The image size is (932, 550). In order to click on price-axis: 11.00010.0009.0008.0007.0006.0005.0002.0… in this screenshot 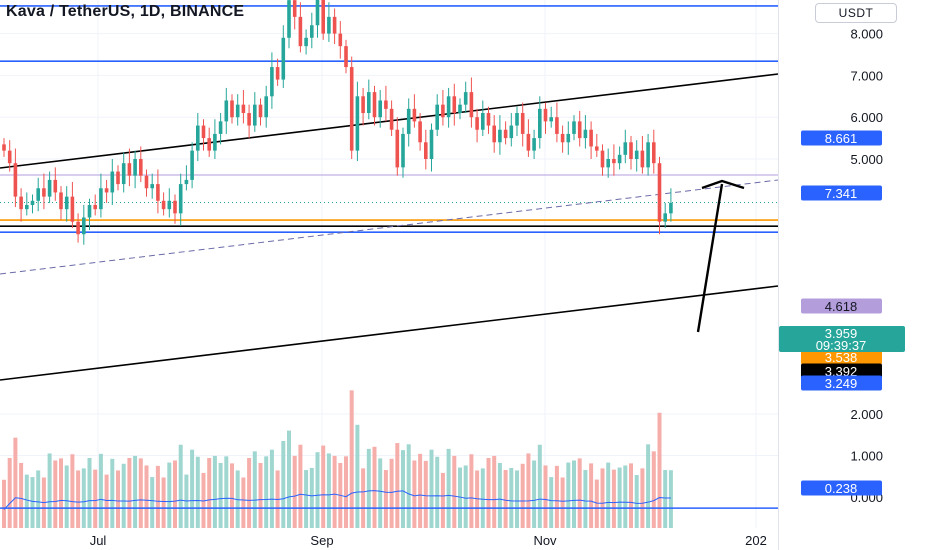, I will do `click(866, 266)`.